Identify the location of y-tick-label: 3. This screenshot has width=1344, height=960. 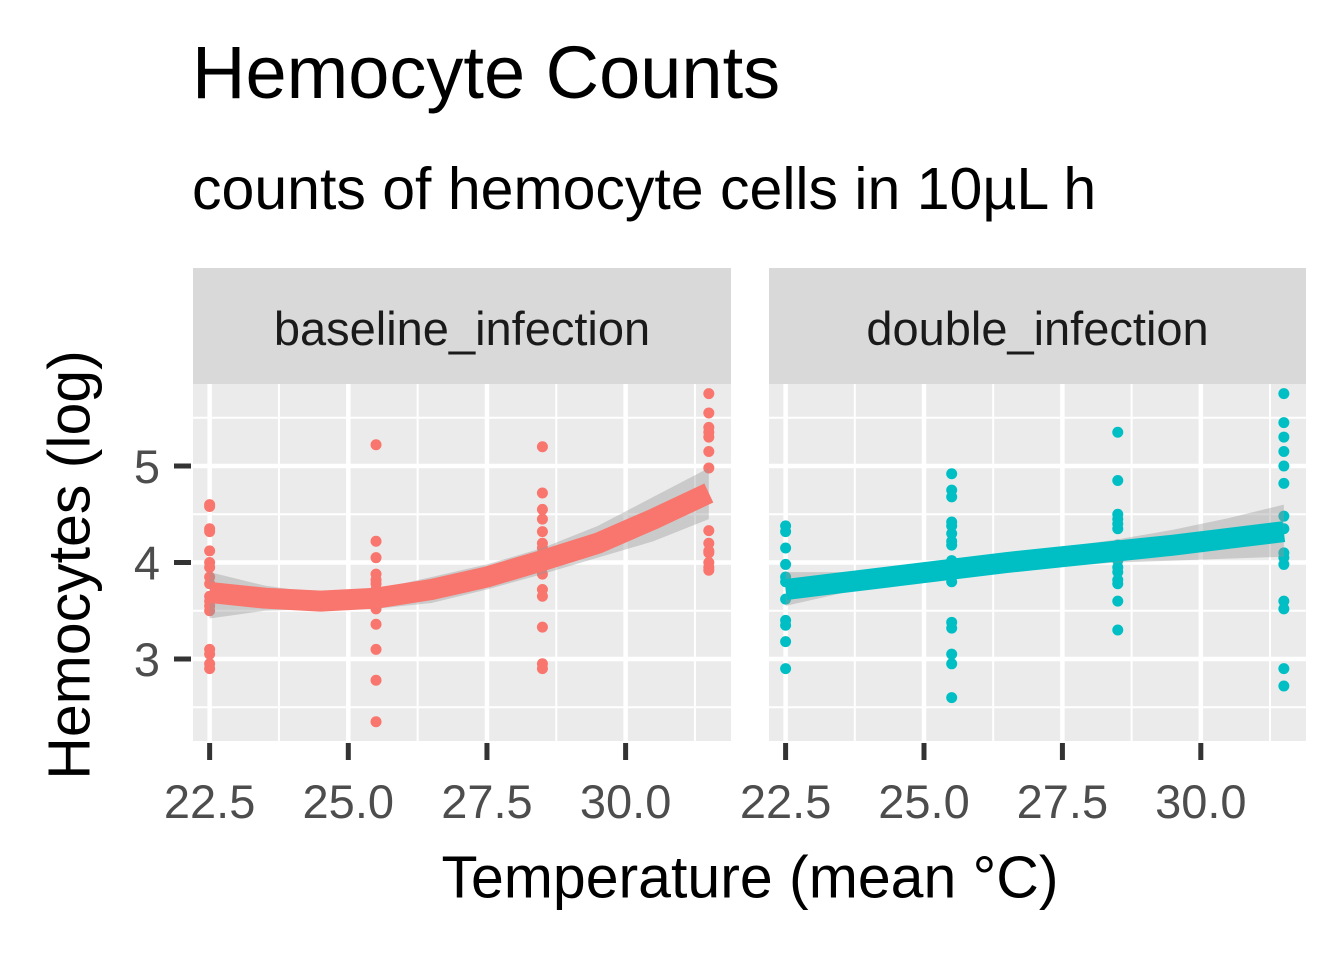
(147, 659).